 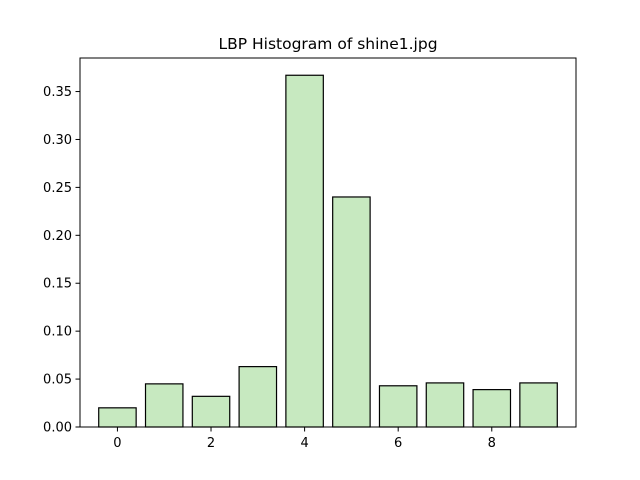 I want to click on y-tick-label-0.05: 0.05, so click(x=57, y=380).